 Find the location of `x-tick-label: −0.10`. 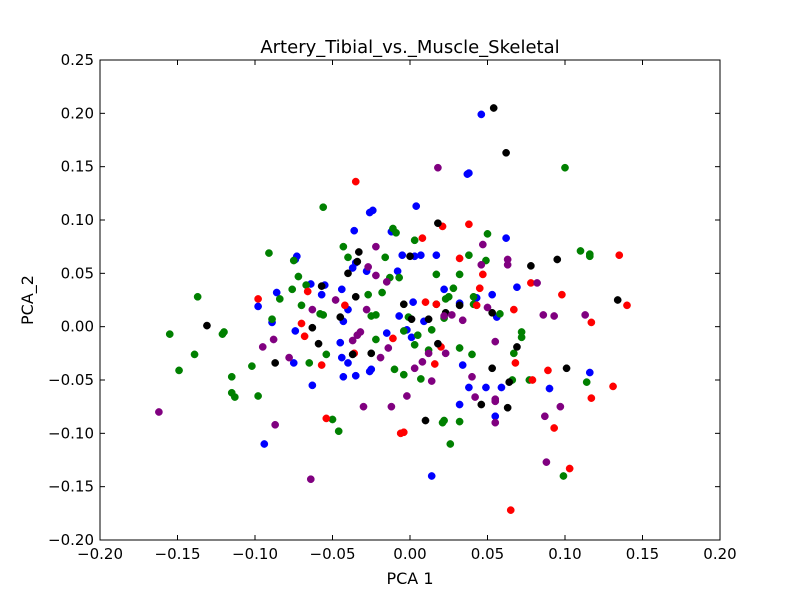

x-tick-label: −0.10 is located at coordinates (255, 554).